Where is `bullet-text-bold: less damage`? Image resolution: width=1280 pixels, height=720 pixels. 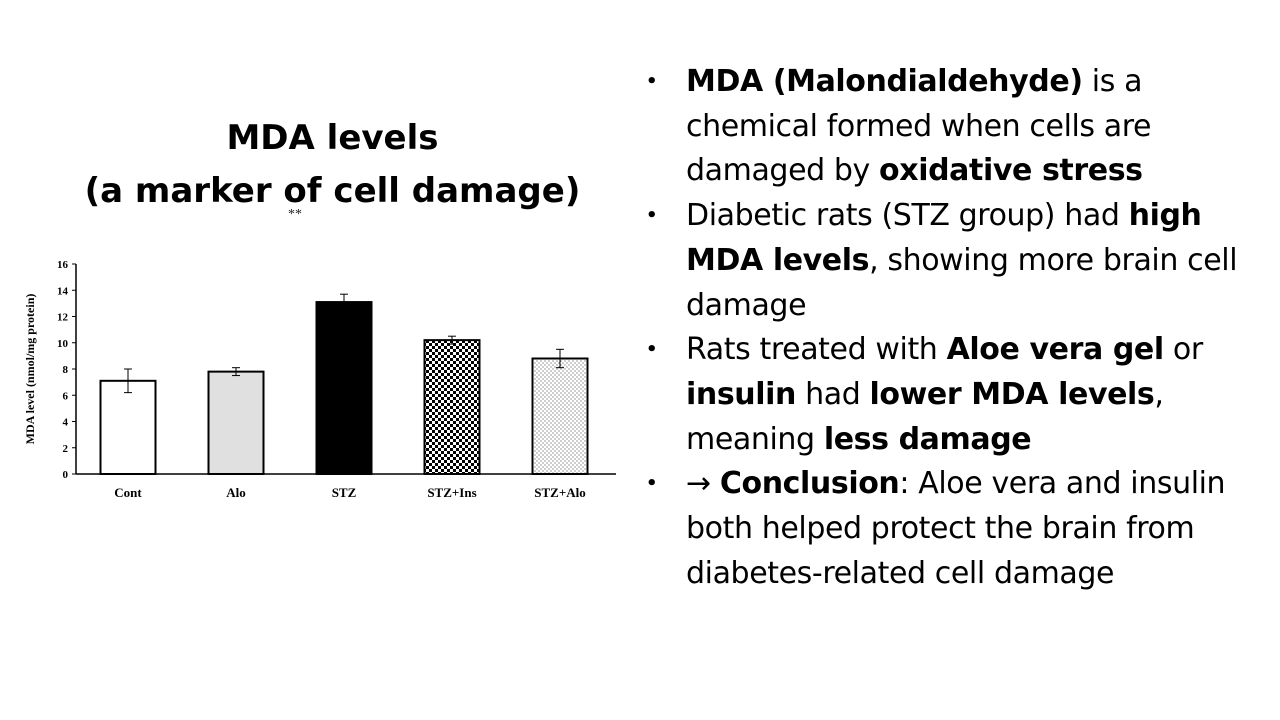 bullet-text-bold: less damage is located at coordinates (927, 439).